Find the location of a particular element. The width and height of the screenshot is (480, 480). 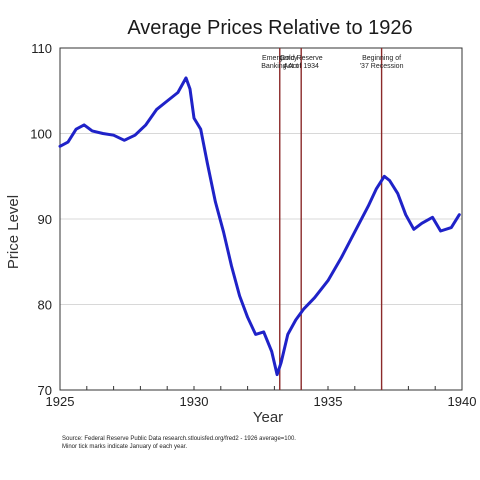

y-tick-label: 70 is located at coordinates (45, 390).